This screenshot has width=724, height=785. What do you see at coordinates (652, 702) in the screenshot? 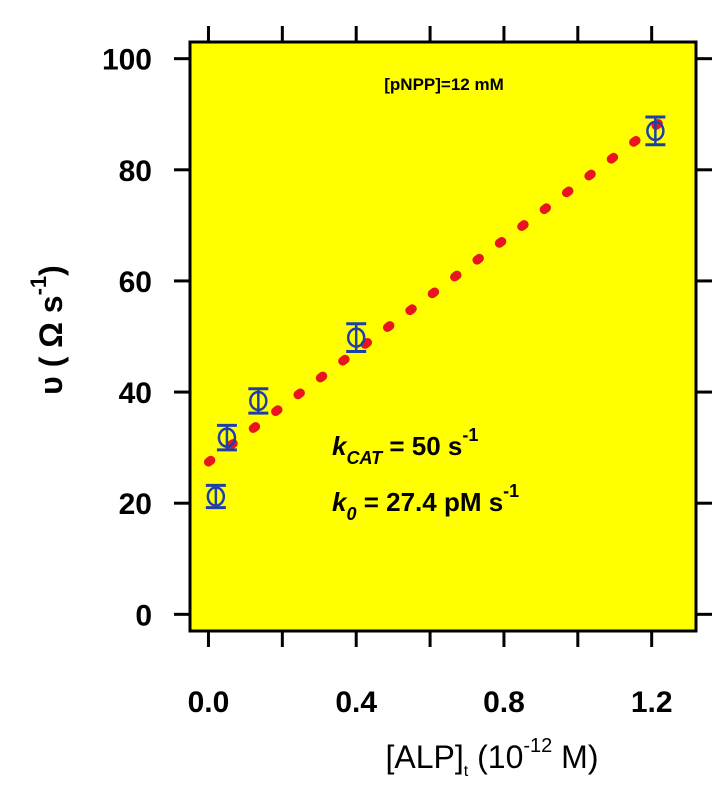
I see `x-tick-label: 1.2` at bounding box center [652, 702].